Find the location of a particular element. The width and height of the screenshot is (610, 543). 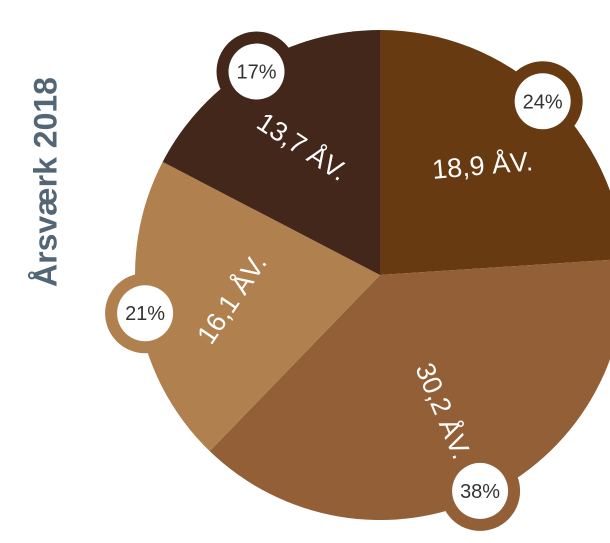

percent-label: 24% is located at coordinates (543, 102).